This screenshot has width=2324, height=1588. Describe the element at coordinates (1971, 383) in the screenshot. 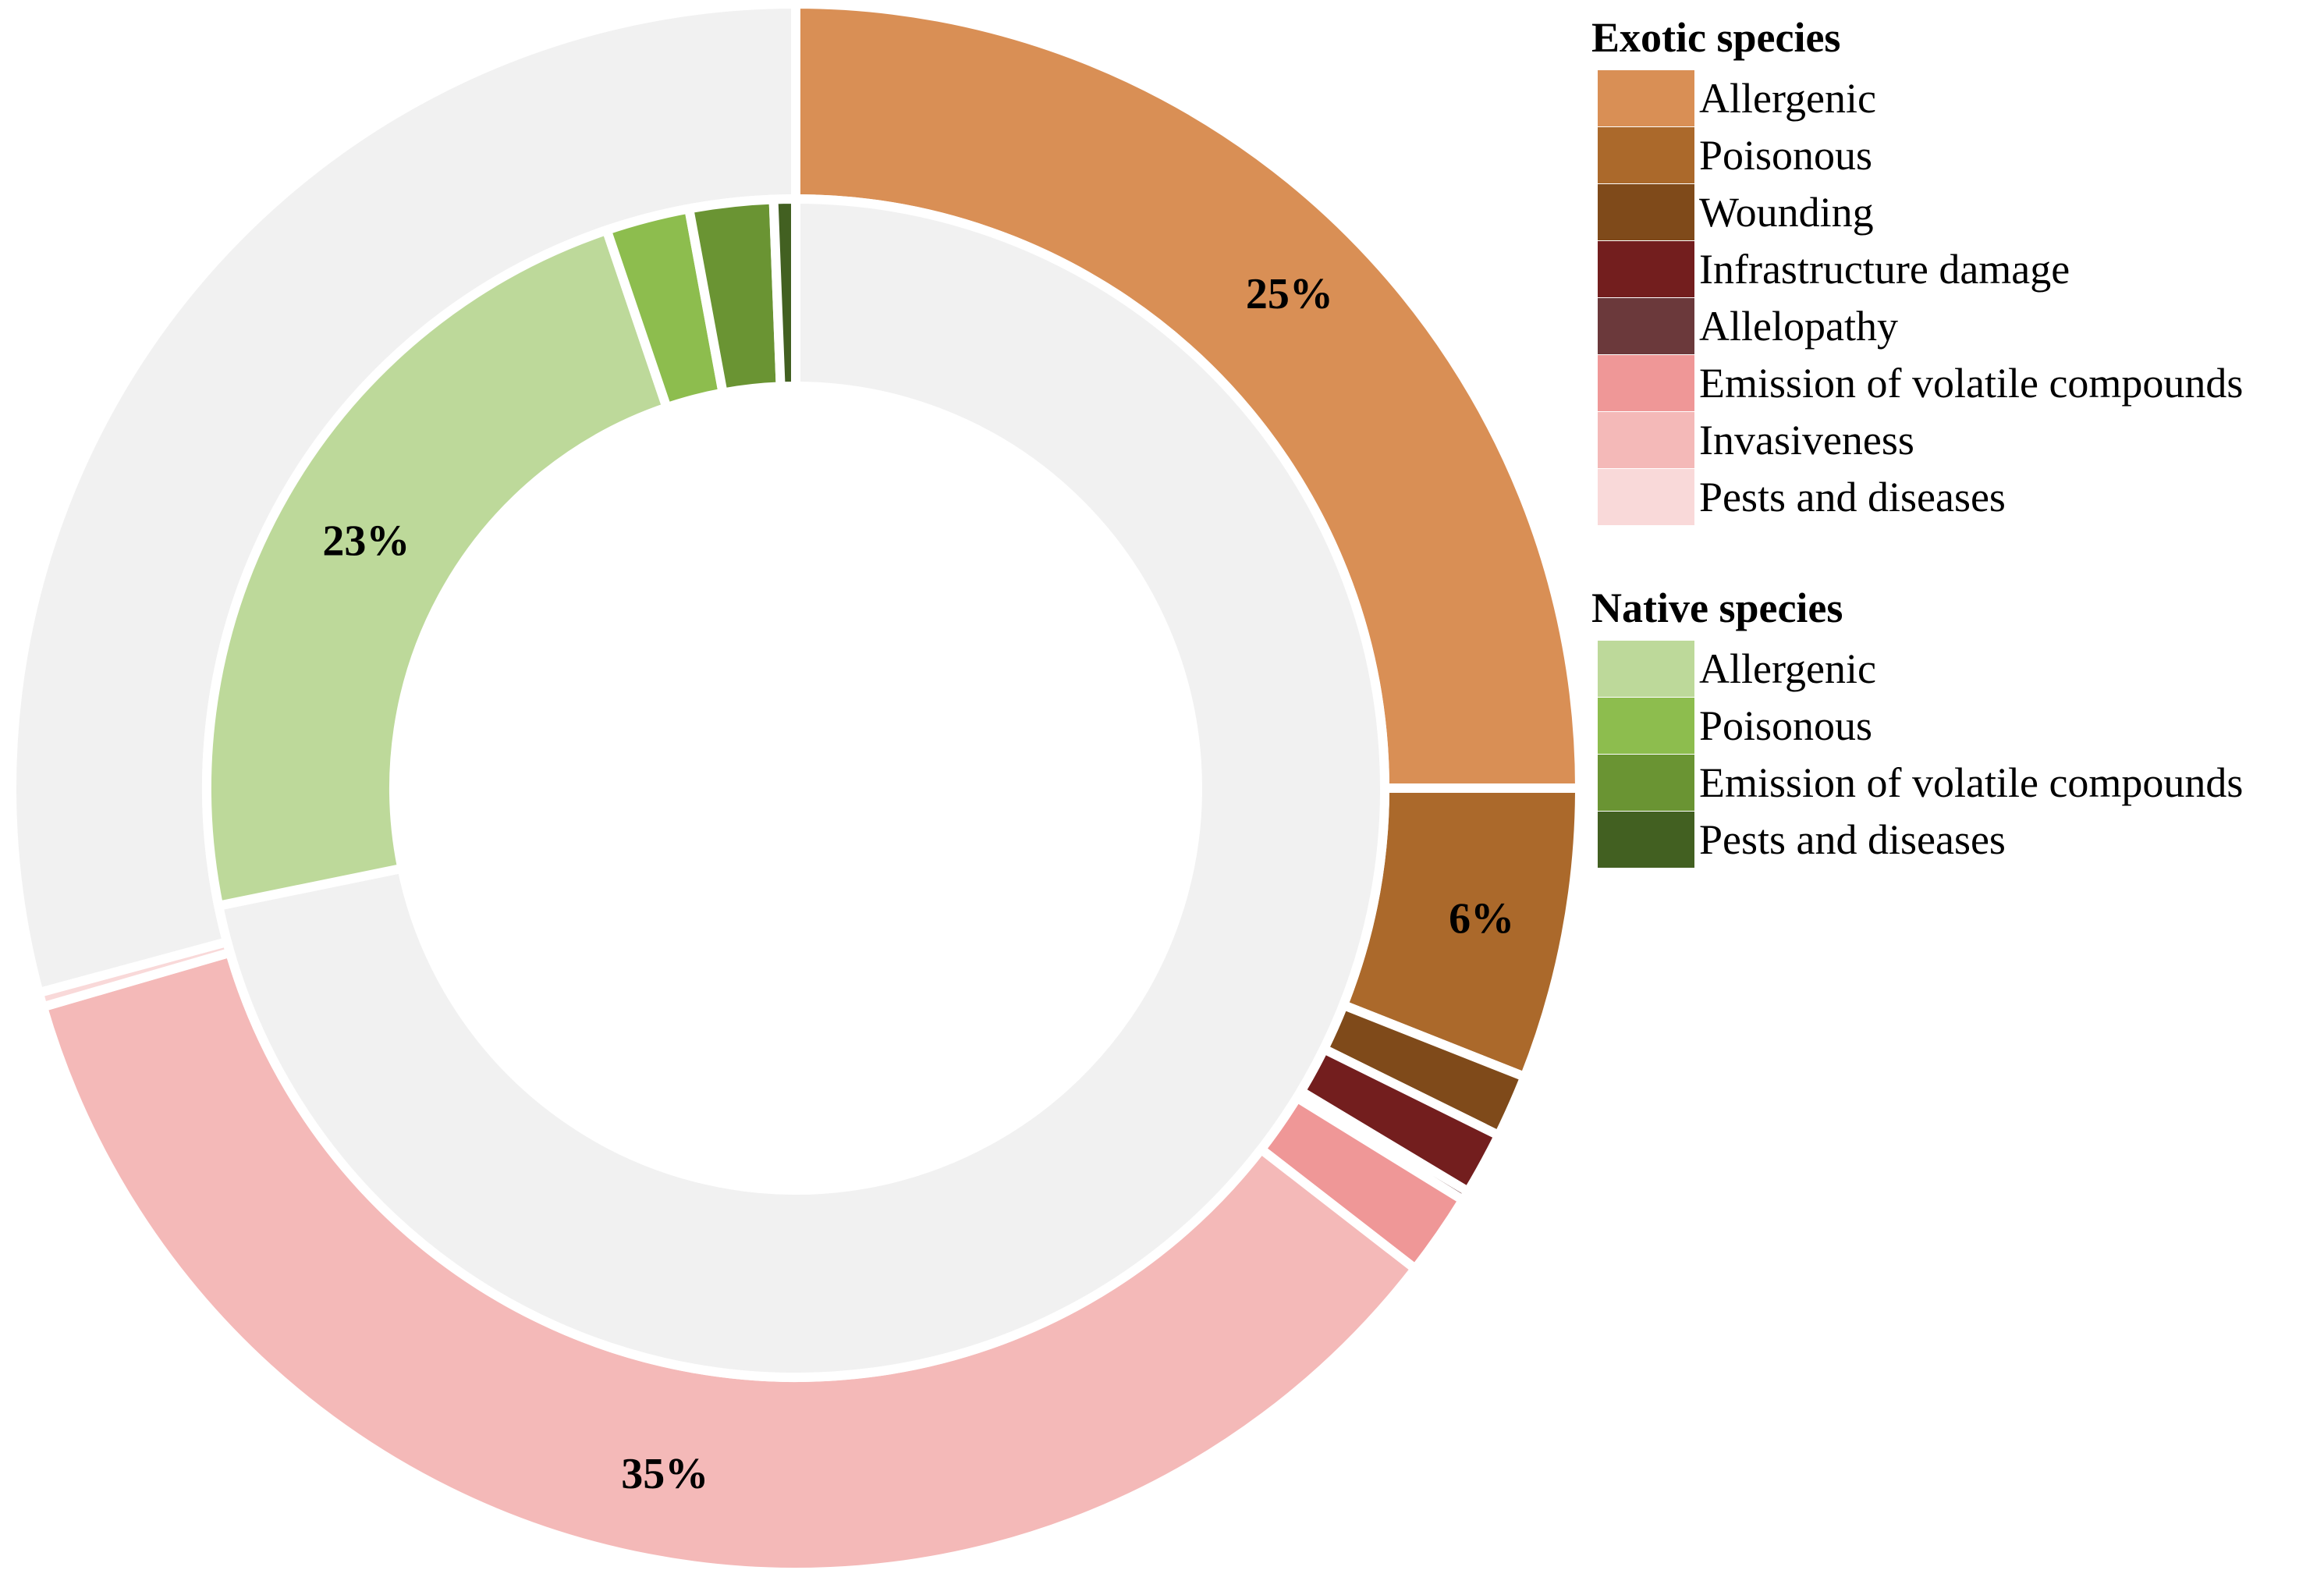

I see `legend-label-exotic-species-emission-of-volatile-compounds: Emission of volatile compounds` at that location.